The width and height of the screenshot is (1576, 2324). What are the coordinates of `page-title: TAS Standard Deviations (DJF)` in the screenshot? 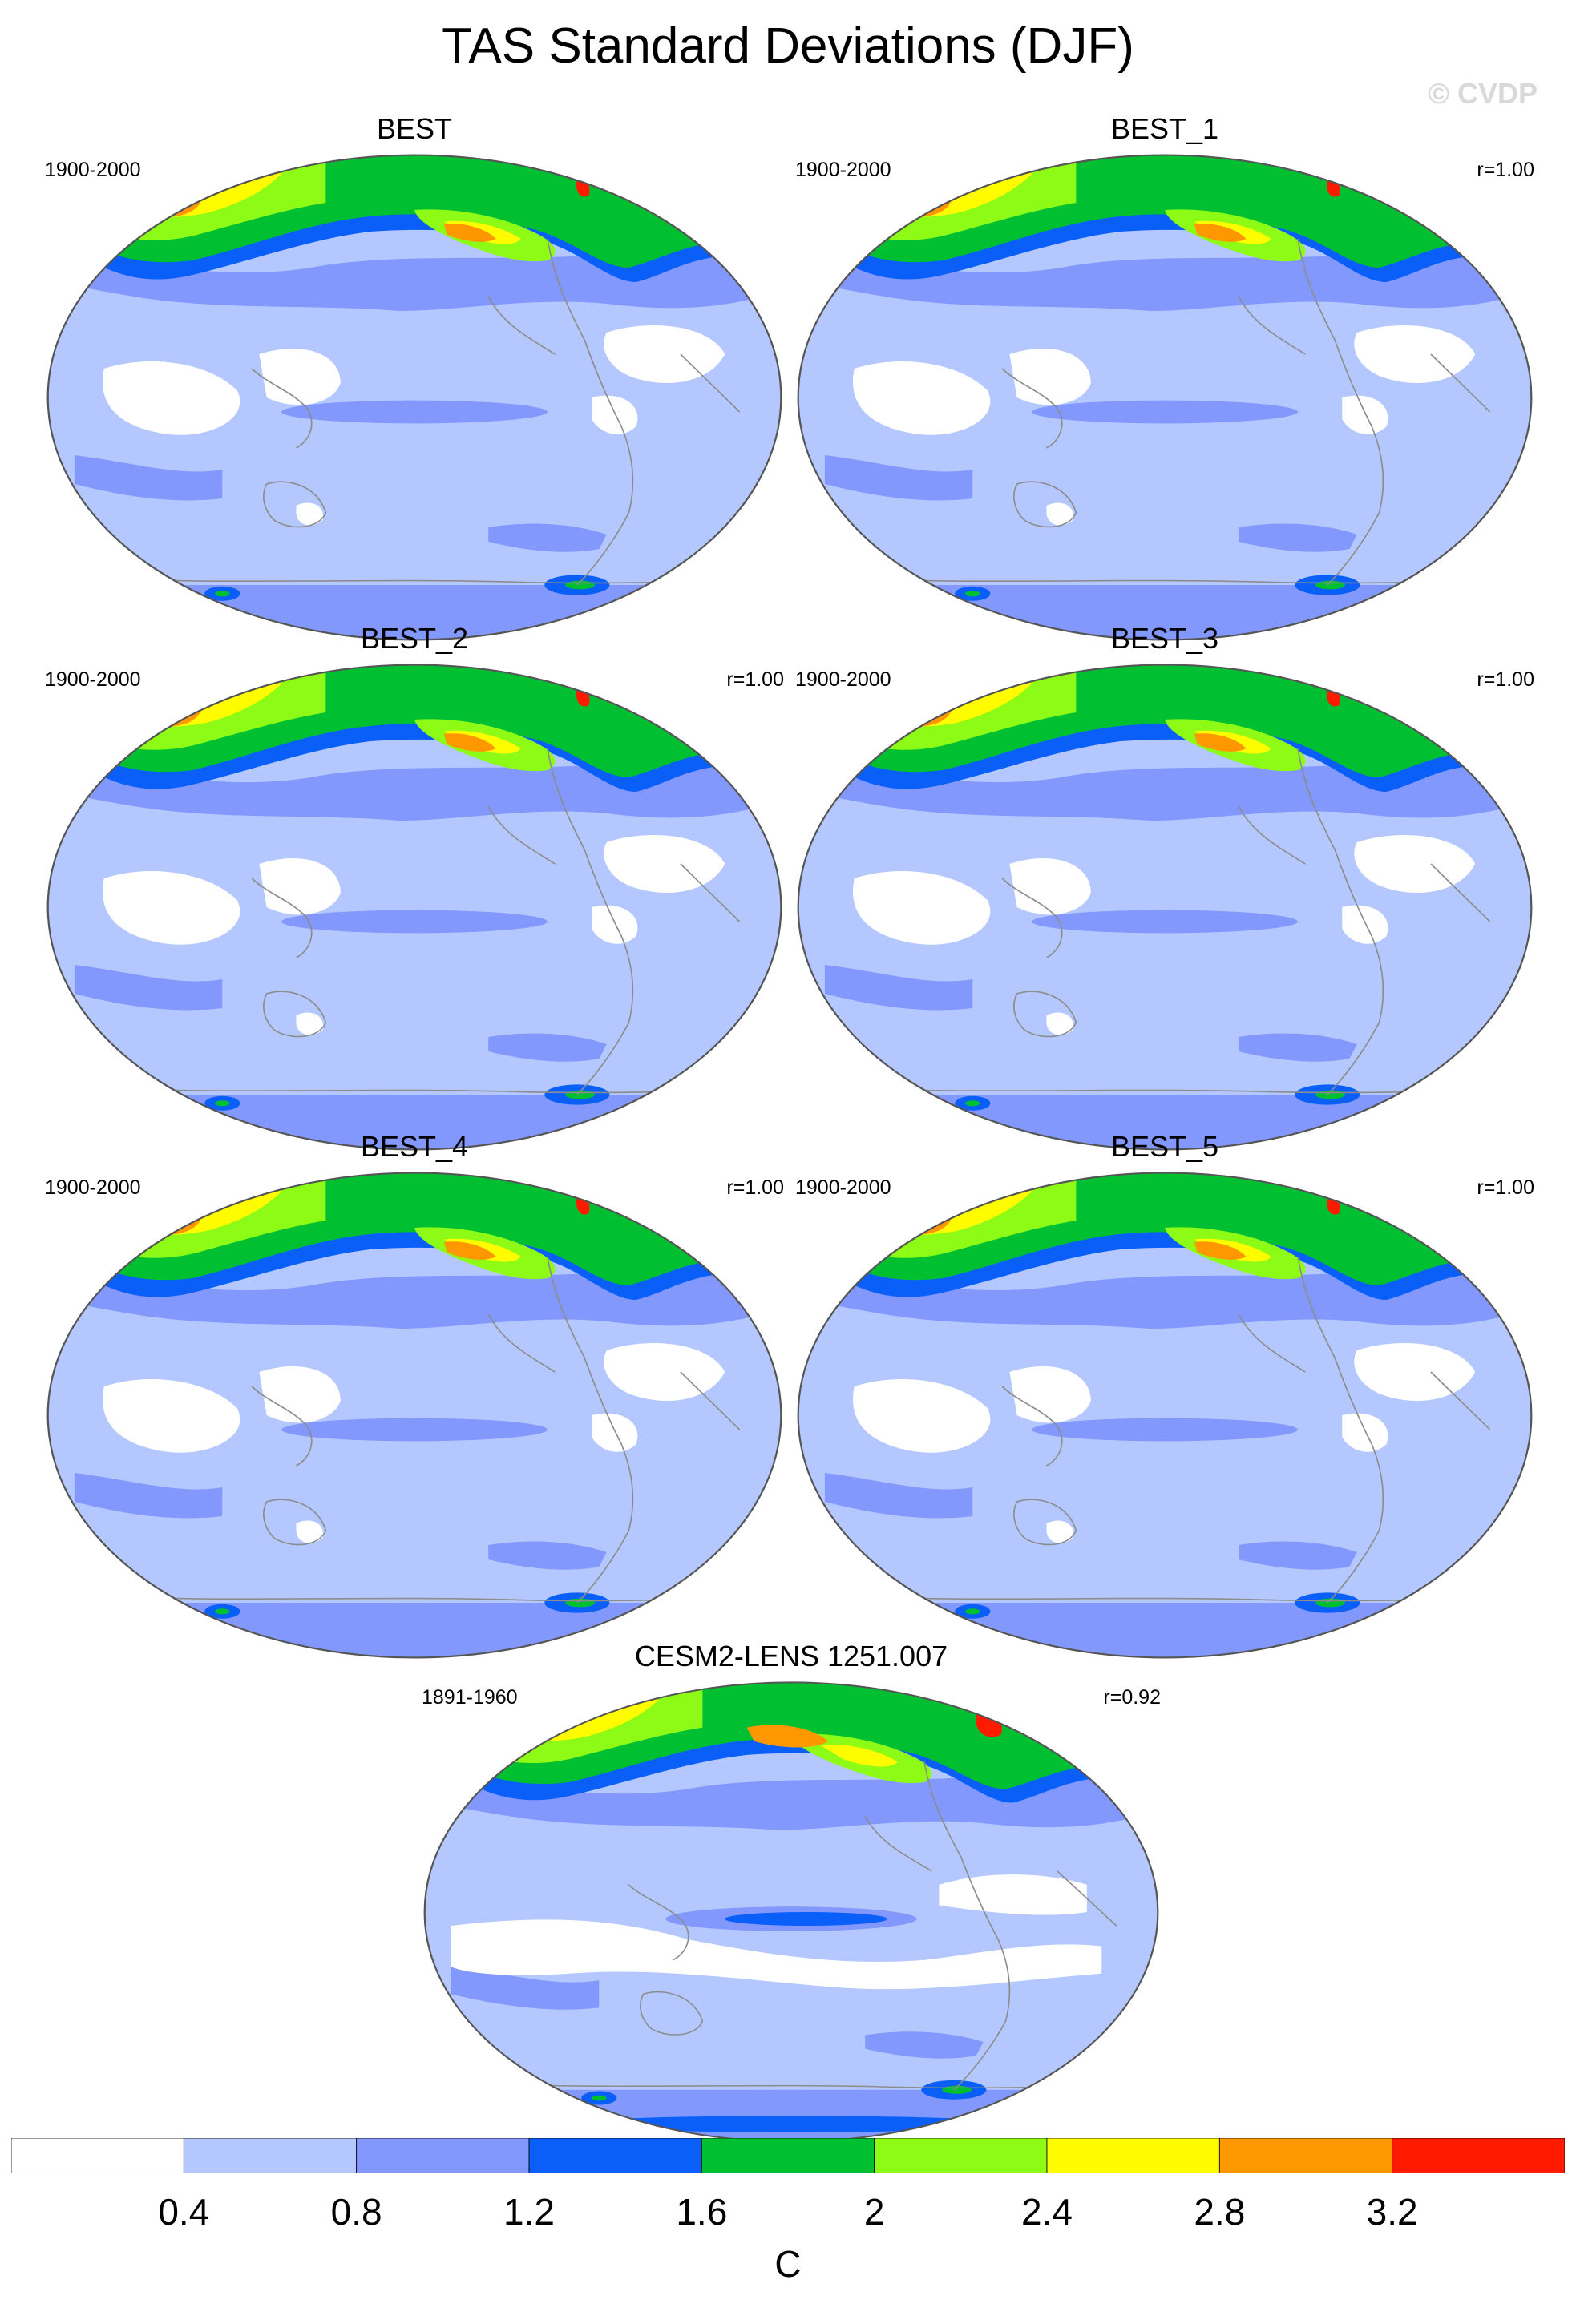 It's located at (788, 46).